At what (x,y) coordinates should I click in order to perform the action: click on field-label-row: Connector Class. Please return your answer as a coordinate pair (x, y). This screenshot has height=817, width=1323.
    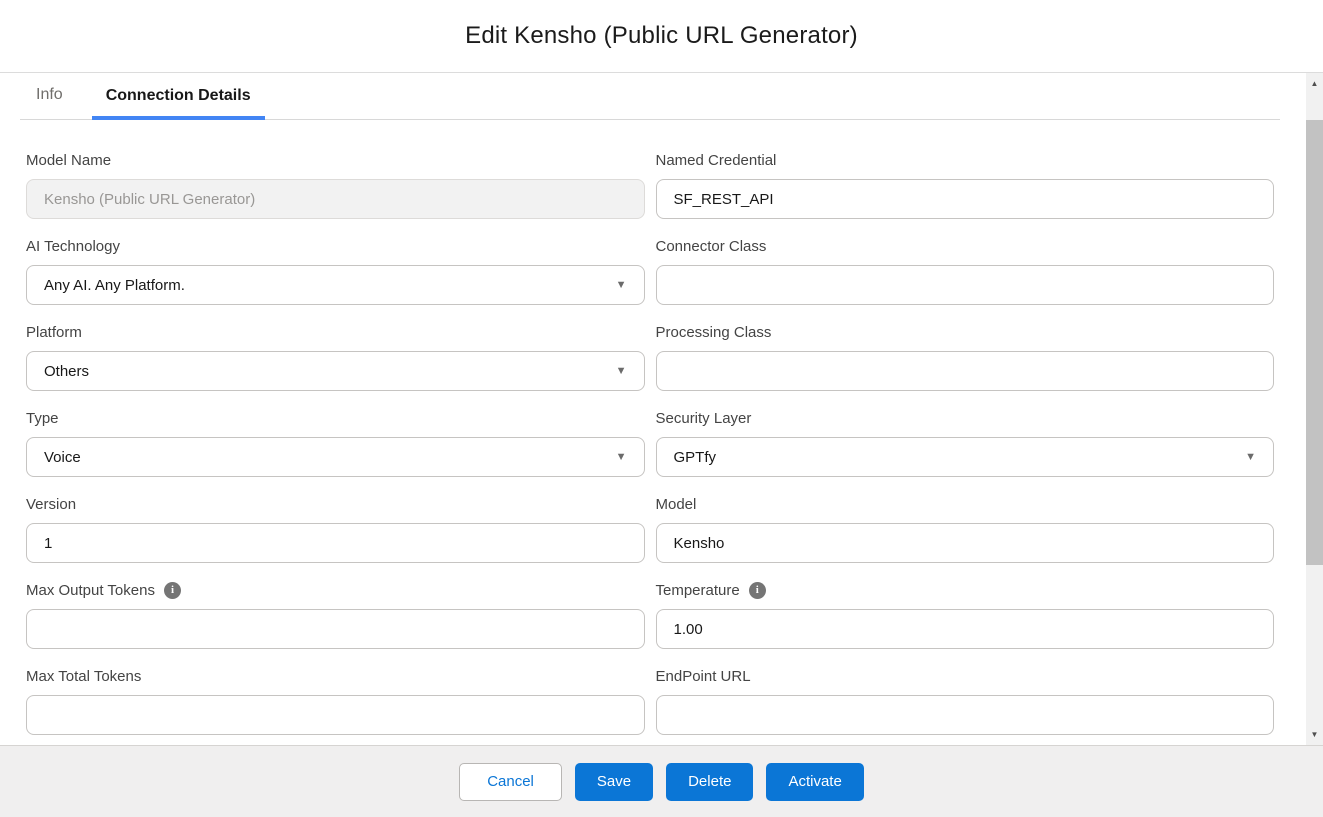
    Looking at the image, I should click on (965, 246).